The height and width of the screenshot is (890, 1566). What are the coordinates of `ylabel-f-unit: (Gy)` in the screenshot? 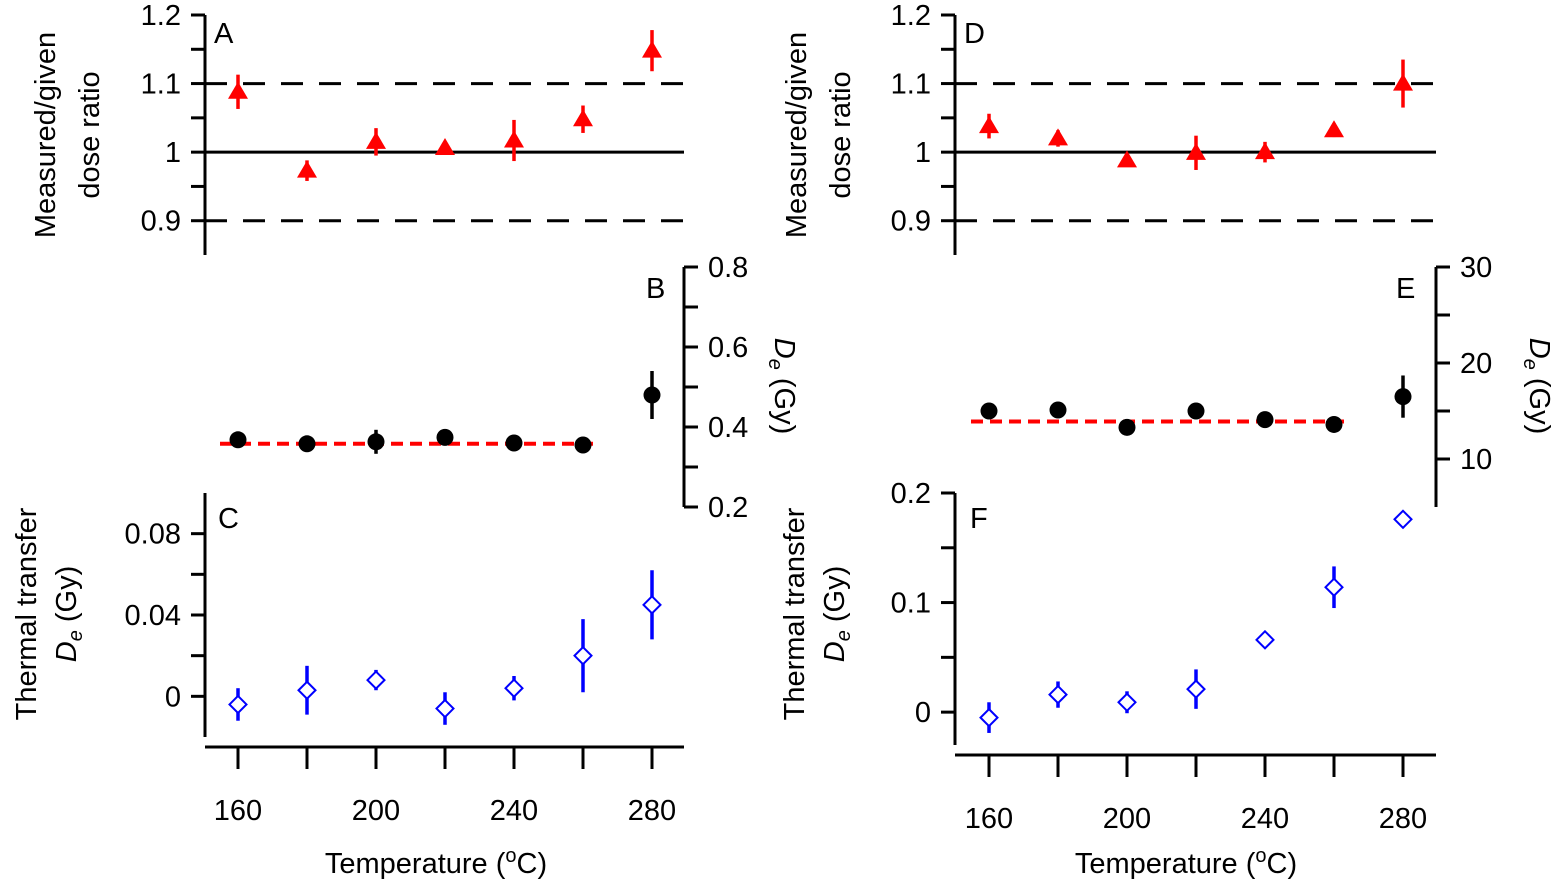 It's located at (835, 598).